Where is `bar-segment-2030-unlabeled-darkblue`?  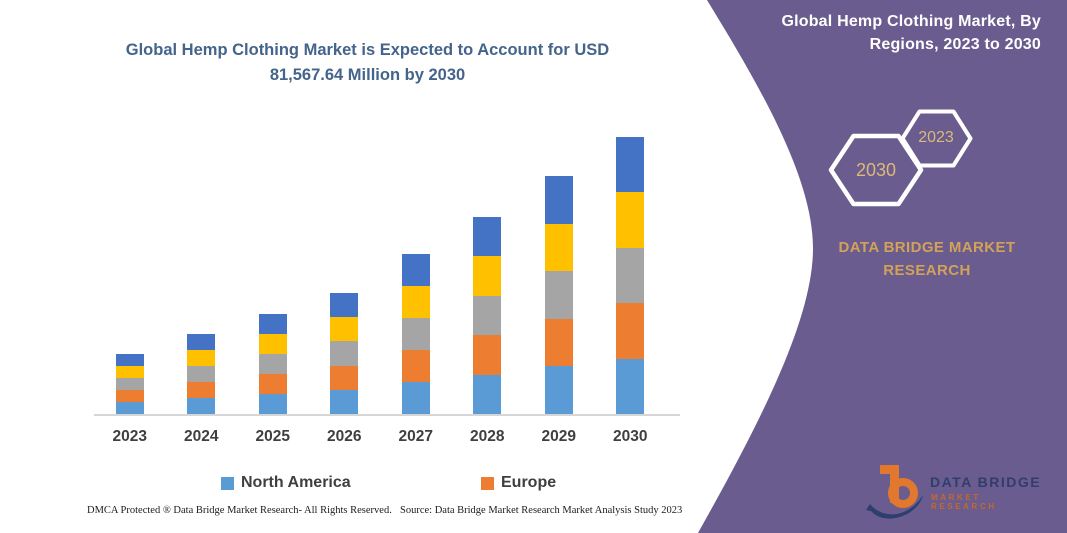
bar-segment-2030-unlabeled-darkblue is located at coordinates (630, 165).